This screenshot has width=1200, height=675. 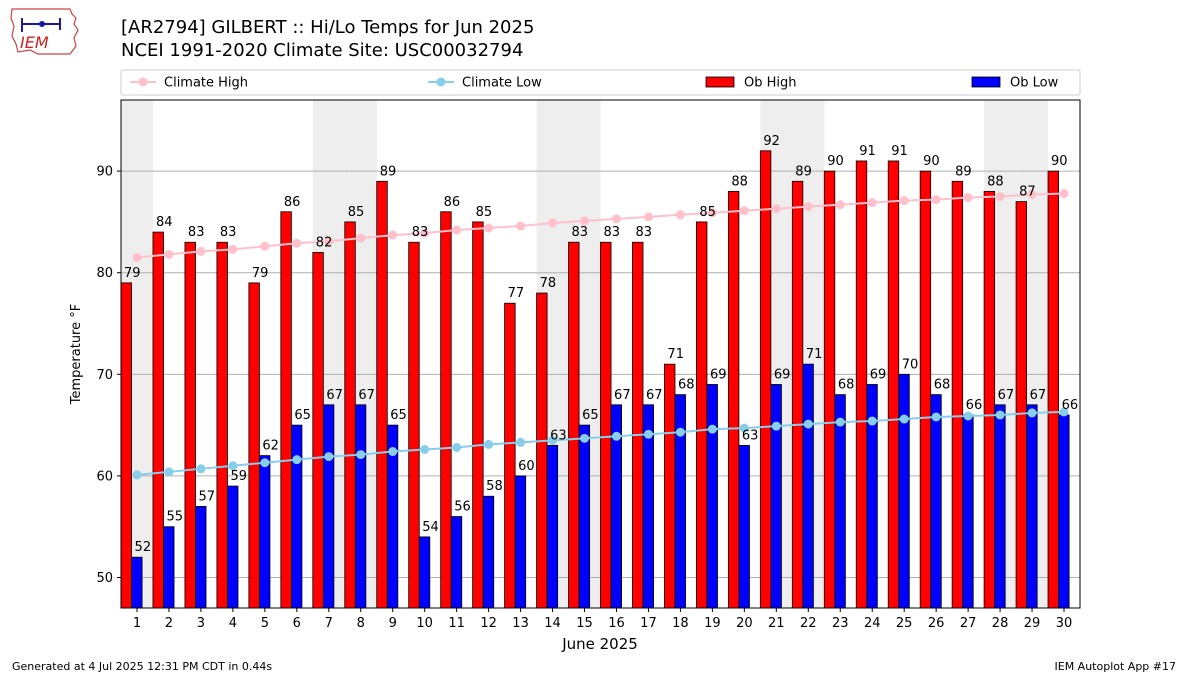 I want to click on x-tick-label: 17, so click(x=648, y=623).